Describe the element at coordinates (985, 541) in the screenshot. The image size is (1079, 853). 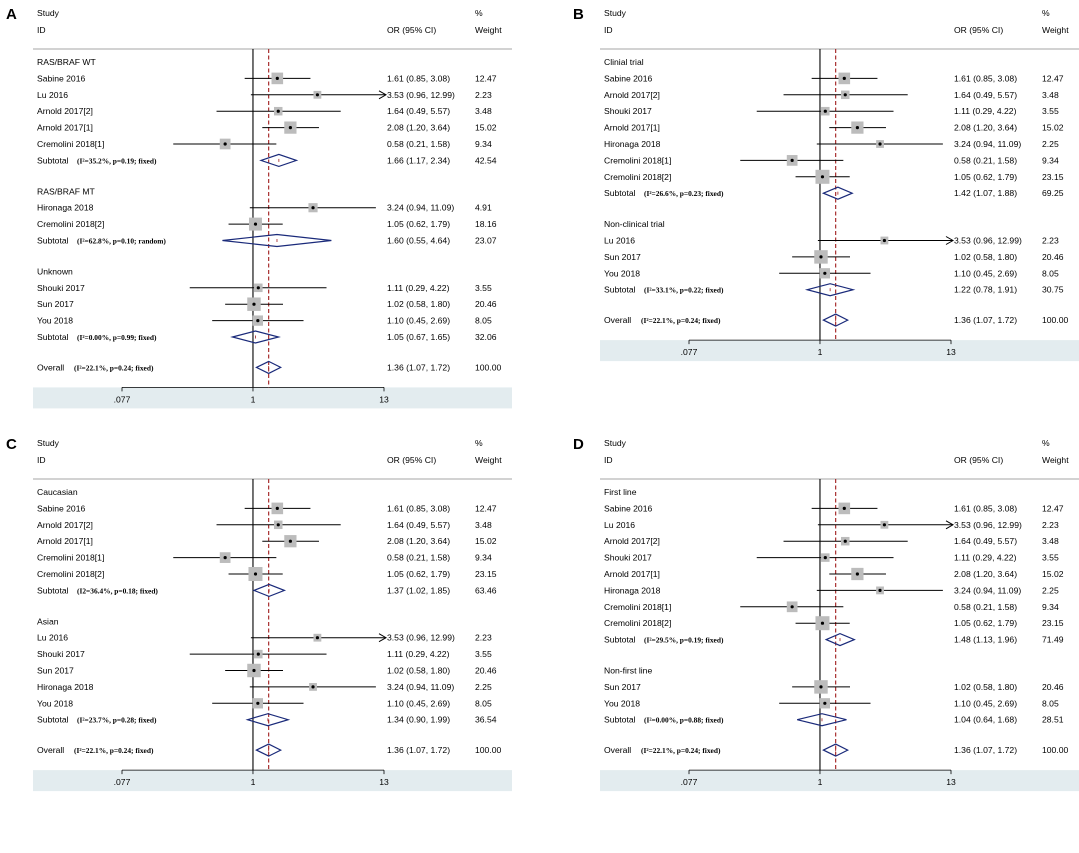
I see `or-ci-value: 1.64 (0.49, 5.57)` at that location.